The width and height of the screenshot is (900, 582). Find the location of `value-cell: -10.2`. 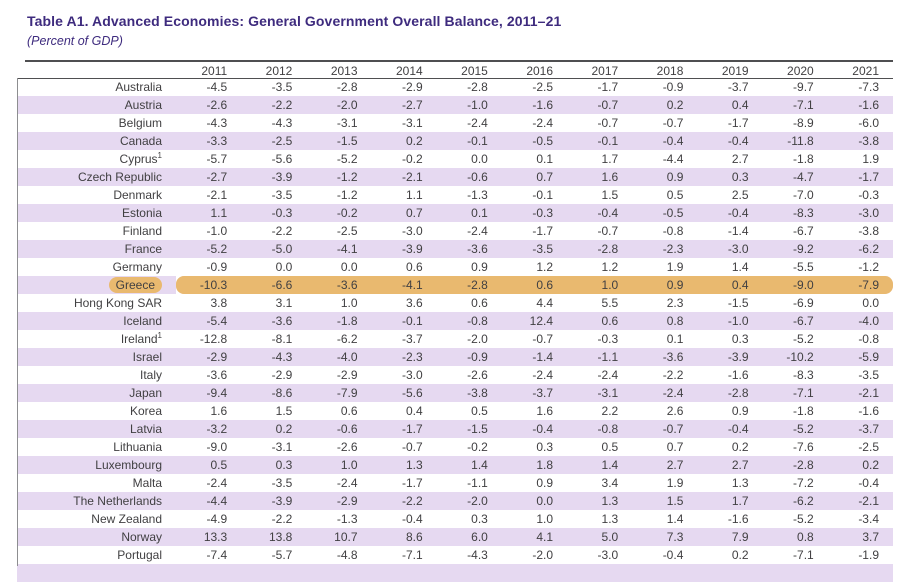

value-cell: -10.2 is located at coordinates (800, 357).